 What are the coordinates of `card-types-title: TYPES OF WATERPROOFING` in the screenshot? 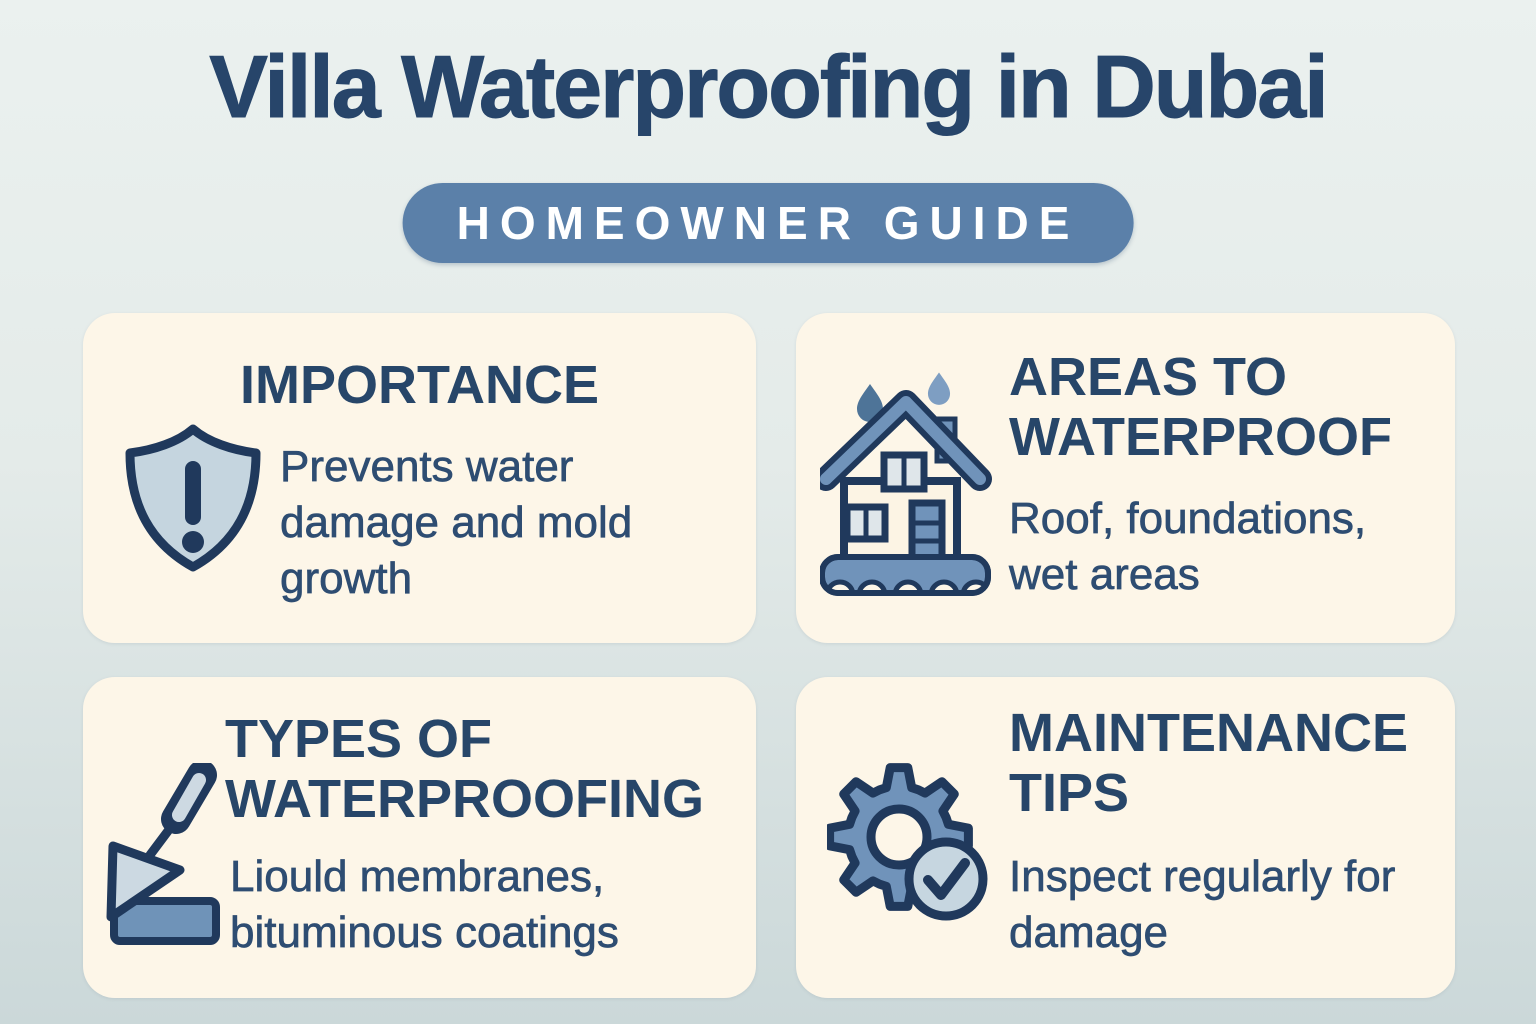 It's located at (464, 769).